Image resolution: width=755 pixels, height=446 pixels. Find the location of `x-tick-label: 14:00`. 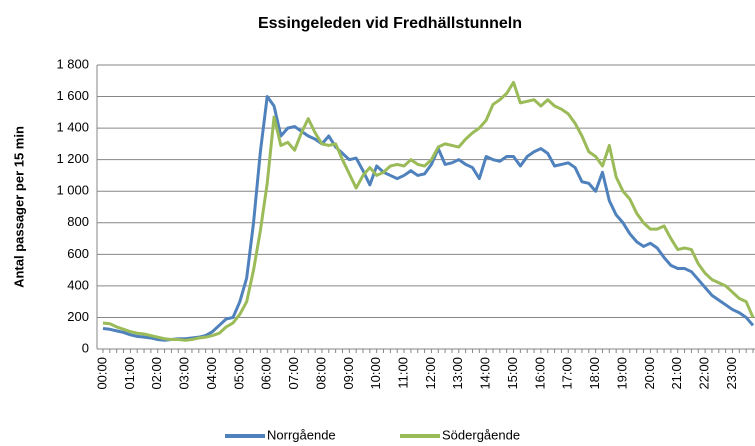

x-tick-label: 14:00 is located at coordinates (485, 373).